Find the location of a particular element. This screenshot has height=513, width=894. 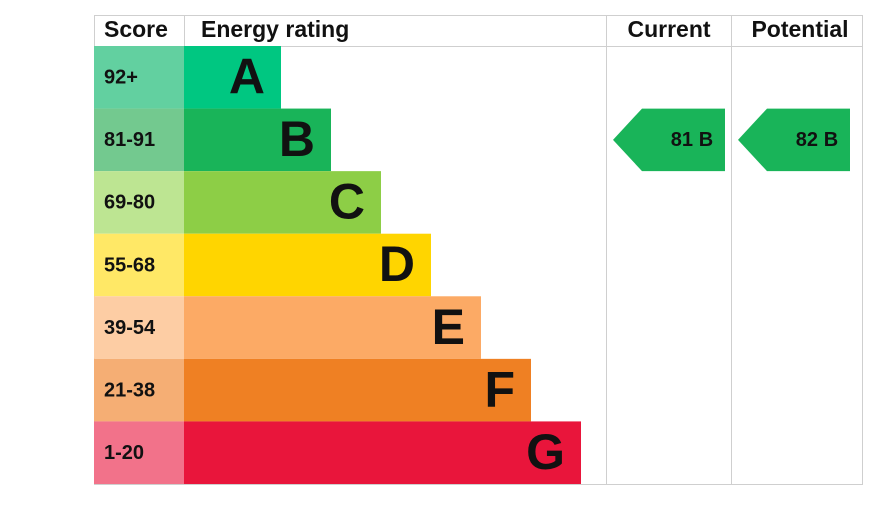

current-letter: B is located at coordinates (706, 140).